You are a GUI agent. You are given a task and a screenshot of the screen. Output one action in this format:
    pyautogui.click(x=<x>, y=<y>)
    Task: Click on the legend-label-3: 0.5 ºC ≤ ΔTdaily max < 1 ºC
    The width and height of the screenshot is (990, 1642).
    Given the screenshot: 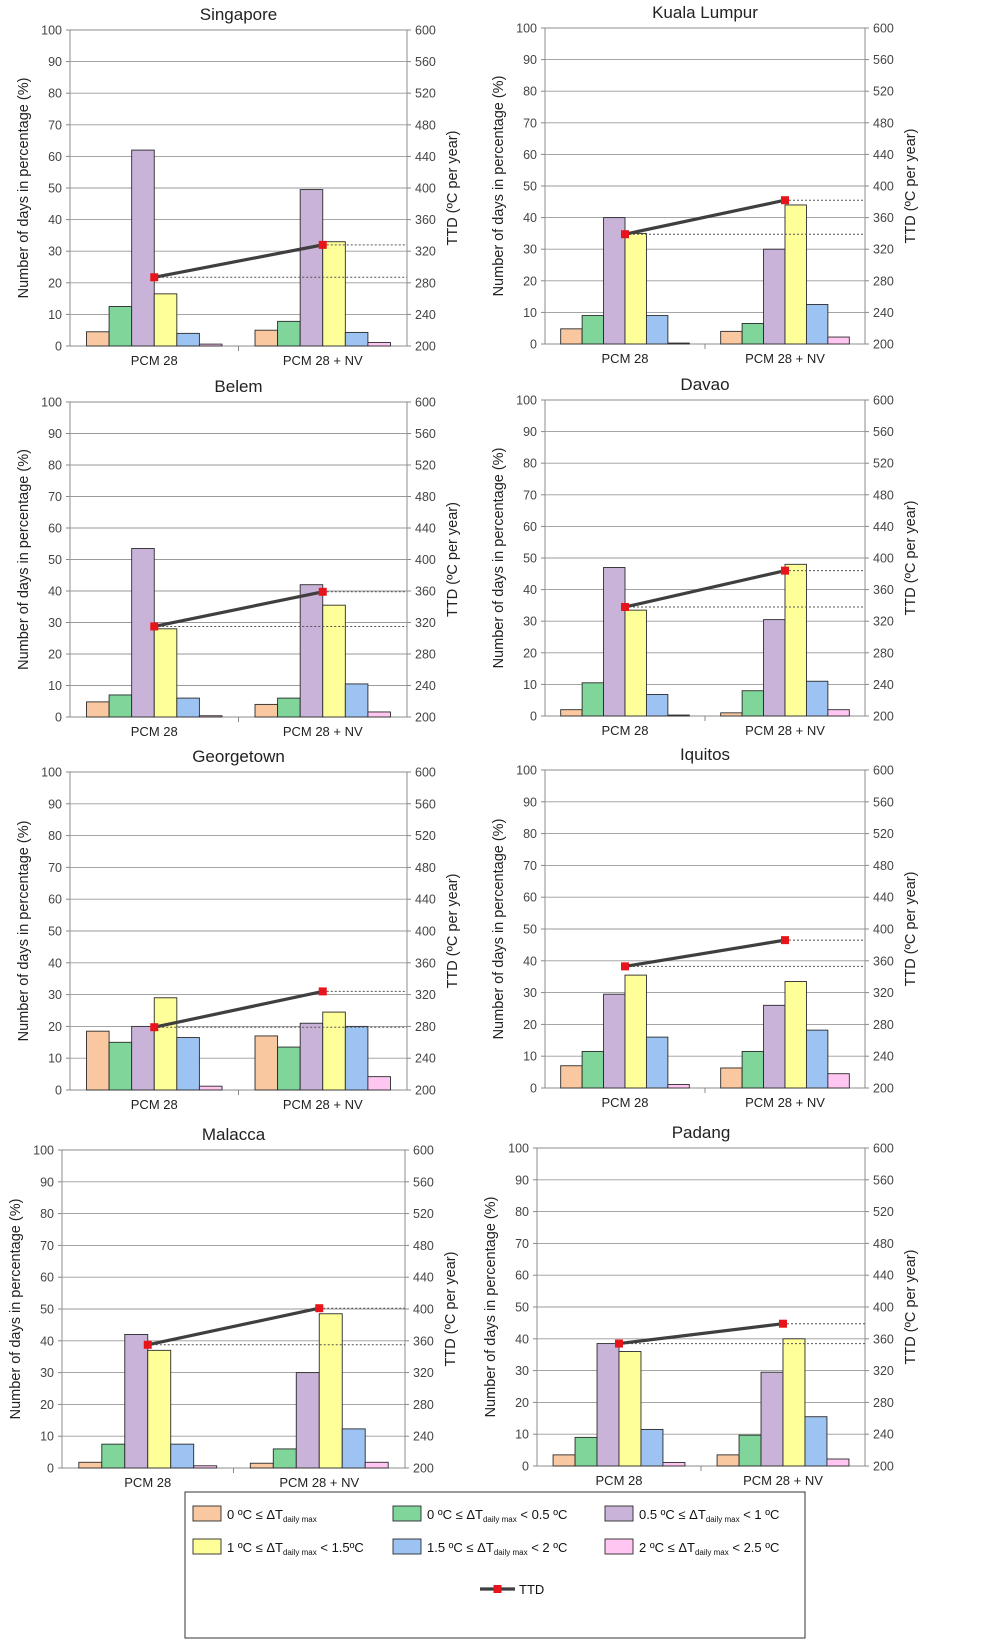 What is the action you would take?
    pyautogui.click(x=709, y=1515)
    